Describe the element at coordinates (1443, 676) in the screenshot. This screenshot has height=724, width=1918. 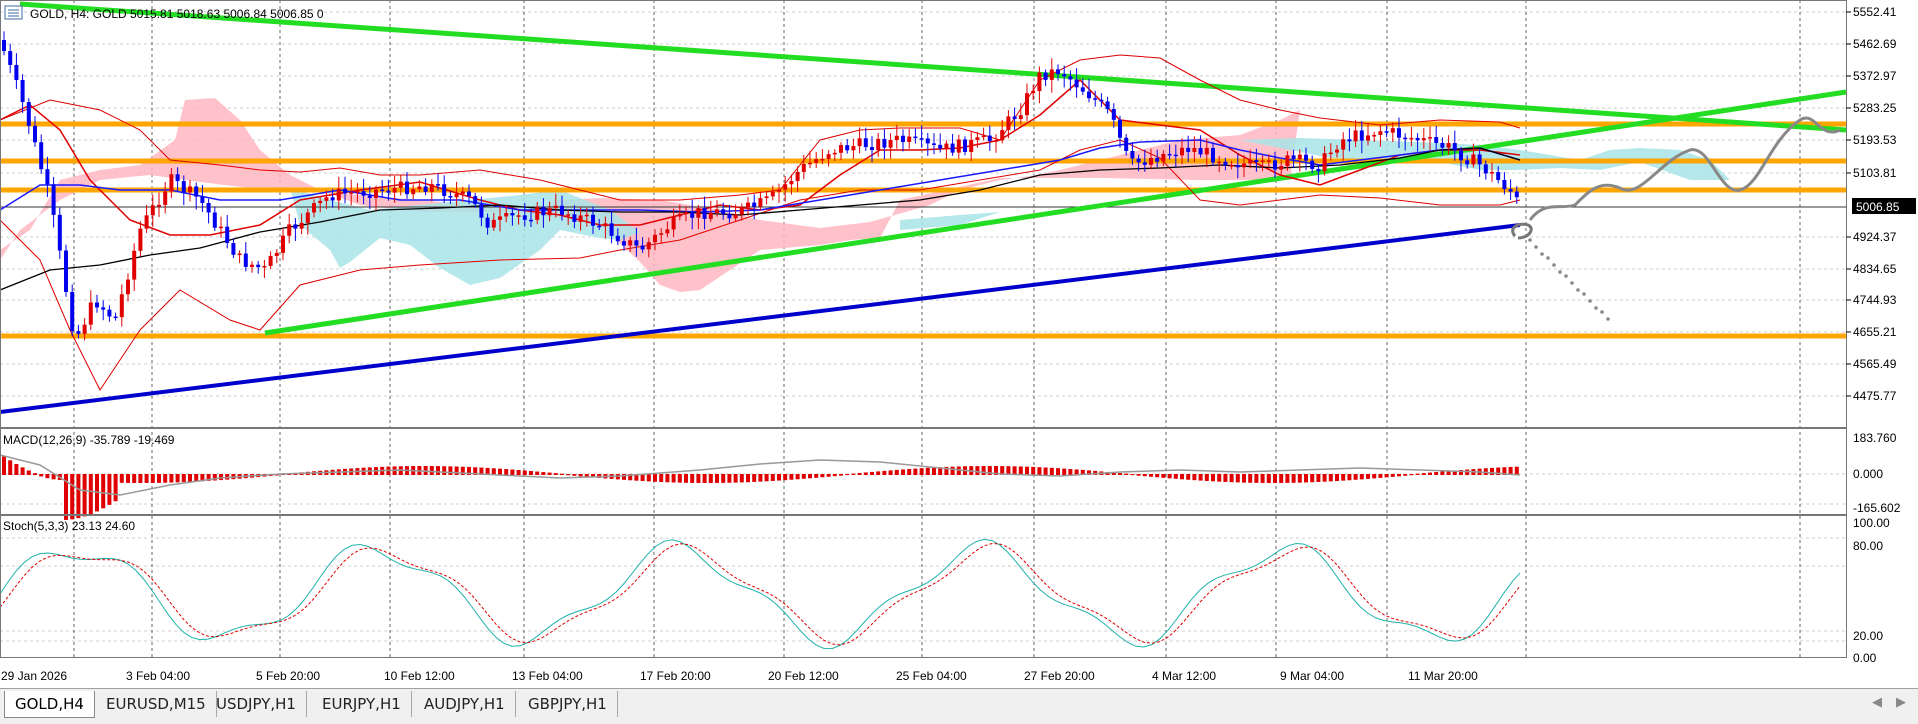
I see `time-tick-label: 11 Mar 20:00` at that location.